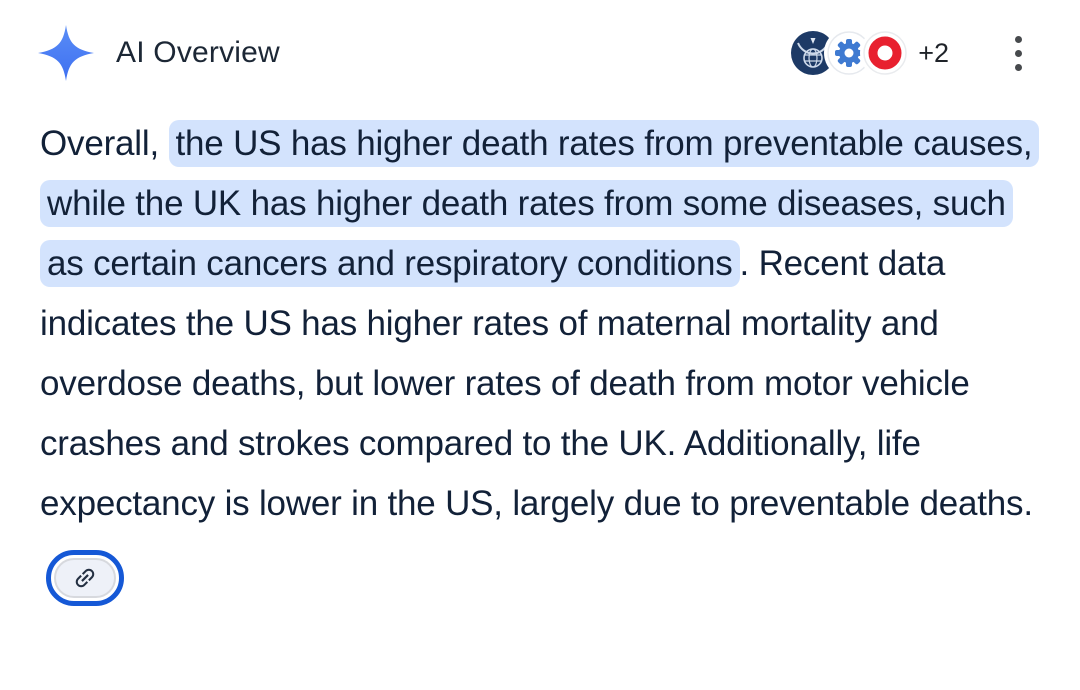 This screenshot has width=1080, height=690. Describe the element at coordinates (66, 53) in the screenshot. I see `ai-sparkle-icon` at that location.